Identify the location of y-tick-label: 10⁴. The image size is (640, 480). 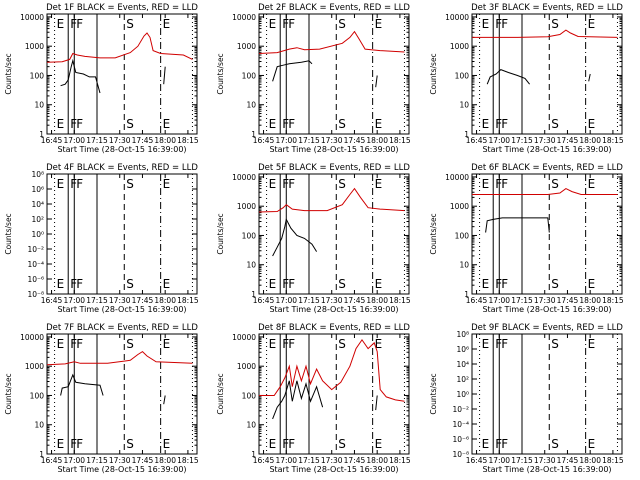
(462, 364).